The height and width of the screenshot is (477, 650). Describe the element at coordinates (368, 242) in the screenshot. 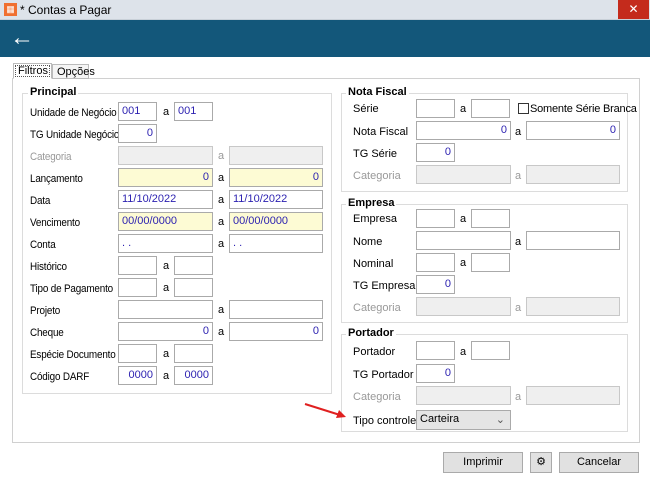

I see `nome-label: Nome` at that location.